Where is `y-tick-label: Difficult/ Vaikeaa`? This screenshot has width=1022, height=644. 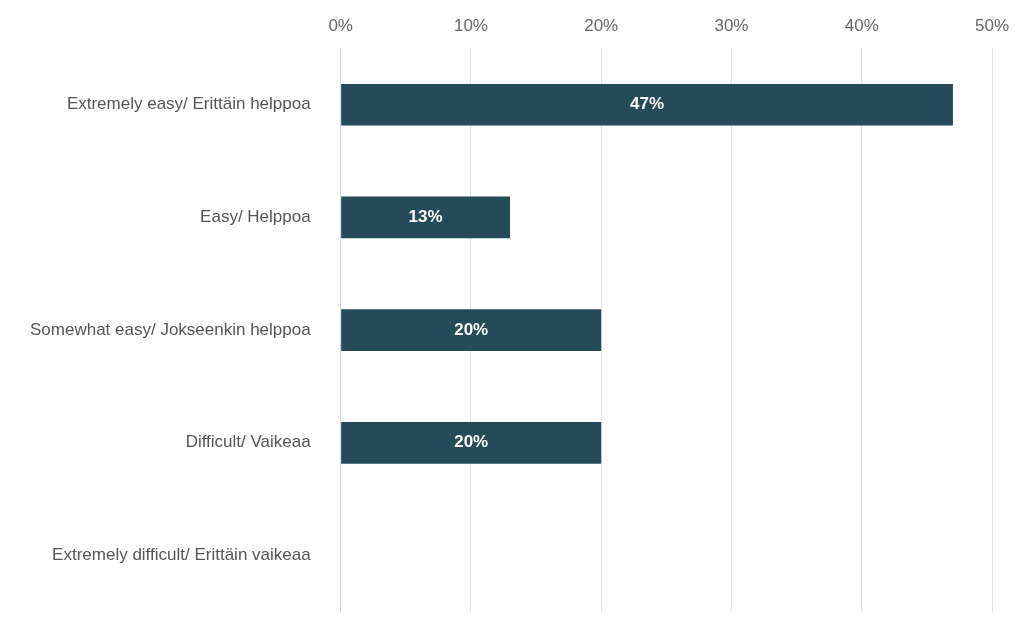
y-tick-label: Difficult/ Vaikeaa is located at coordinates (248, 442).